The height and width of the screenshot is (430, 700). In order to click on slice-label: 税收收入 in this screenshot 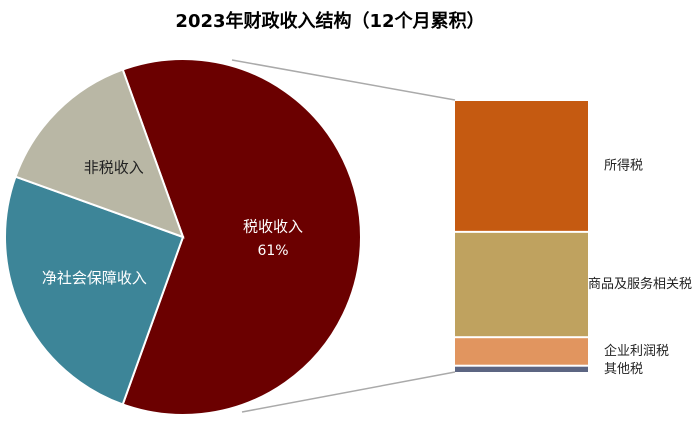, I will do `click(273, 227)`.